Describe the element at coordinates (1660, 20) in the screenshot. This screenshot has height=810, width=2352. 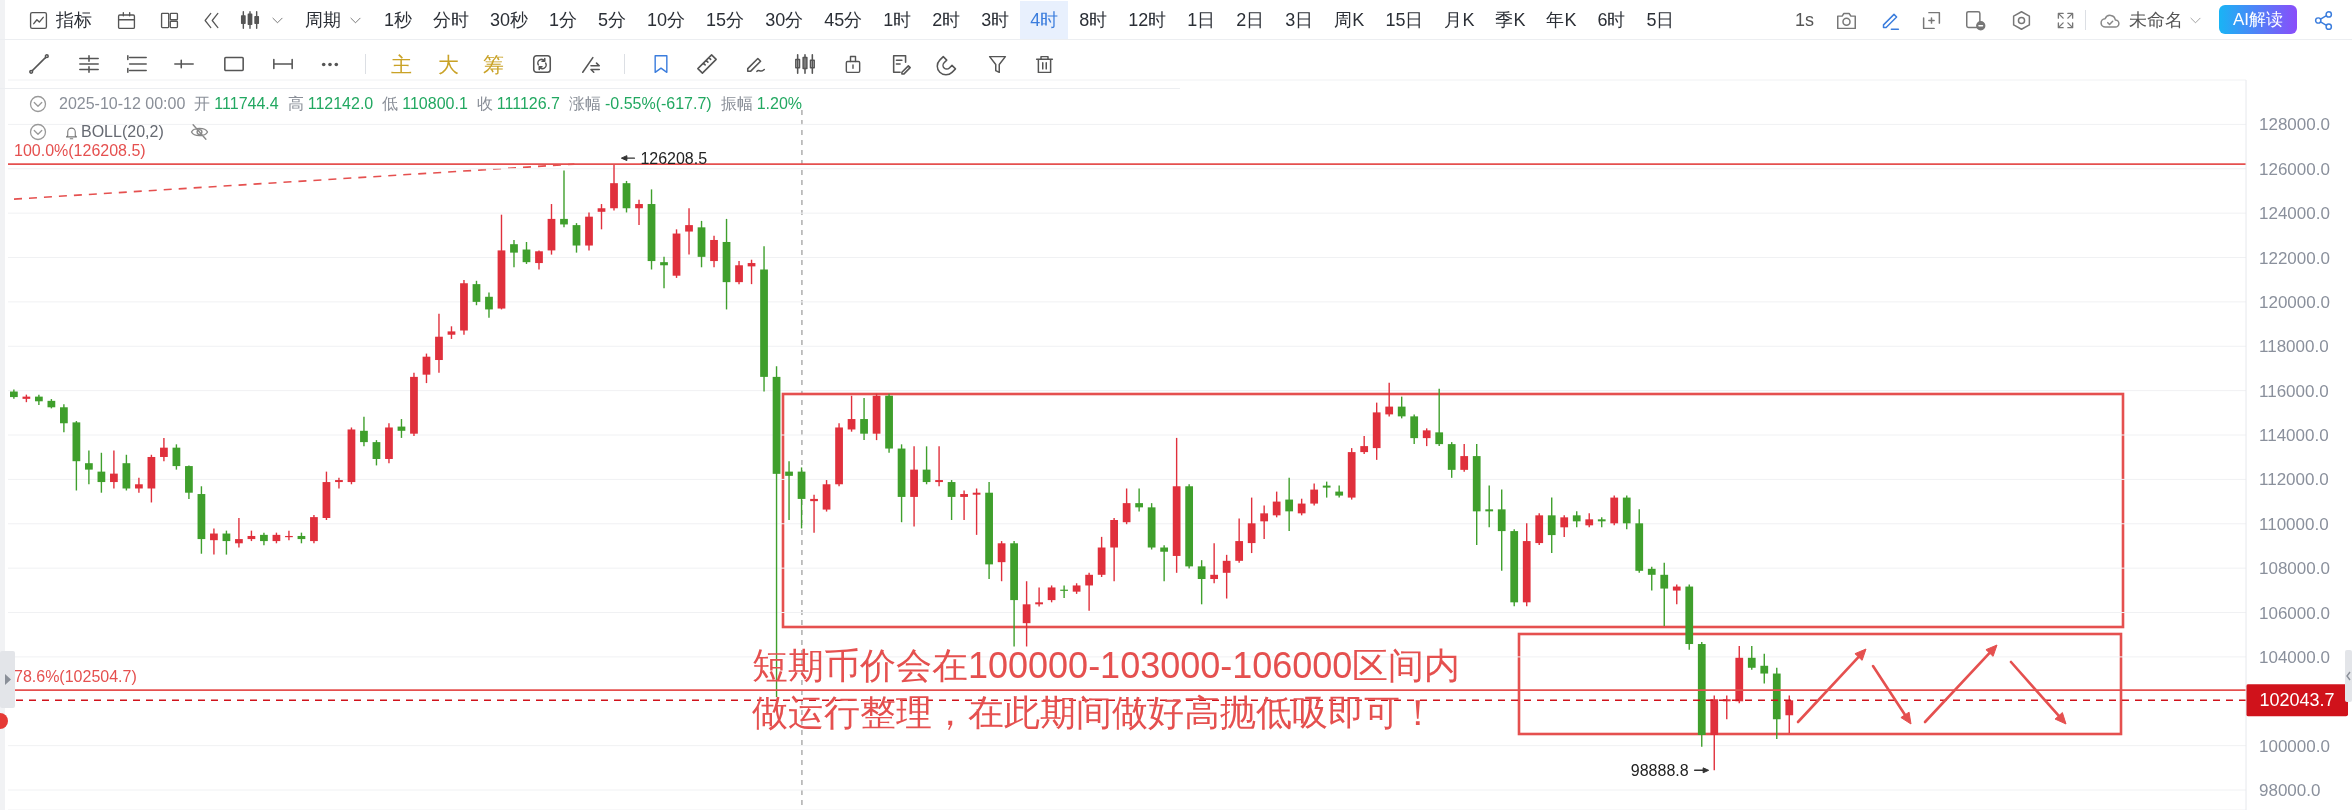
I see `text: 5日` at that location.